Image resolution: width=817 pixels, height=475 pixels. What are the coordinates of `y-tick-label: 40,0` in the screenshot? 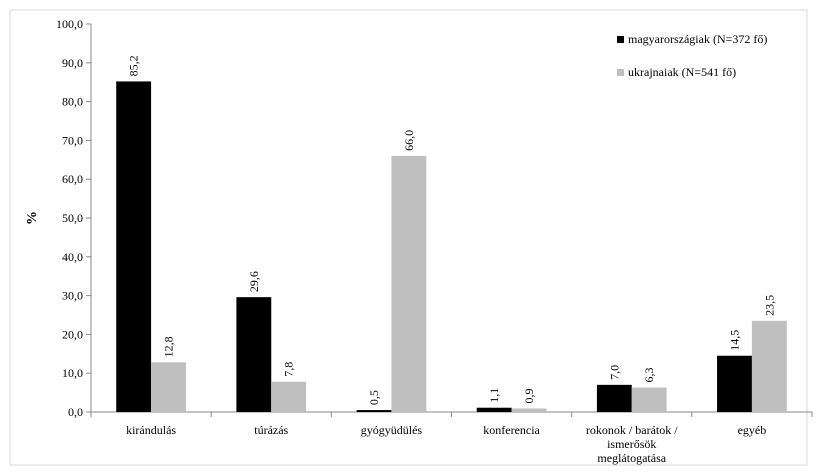 It's located at (72, 257).